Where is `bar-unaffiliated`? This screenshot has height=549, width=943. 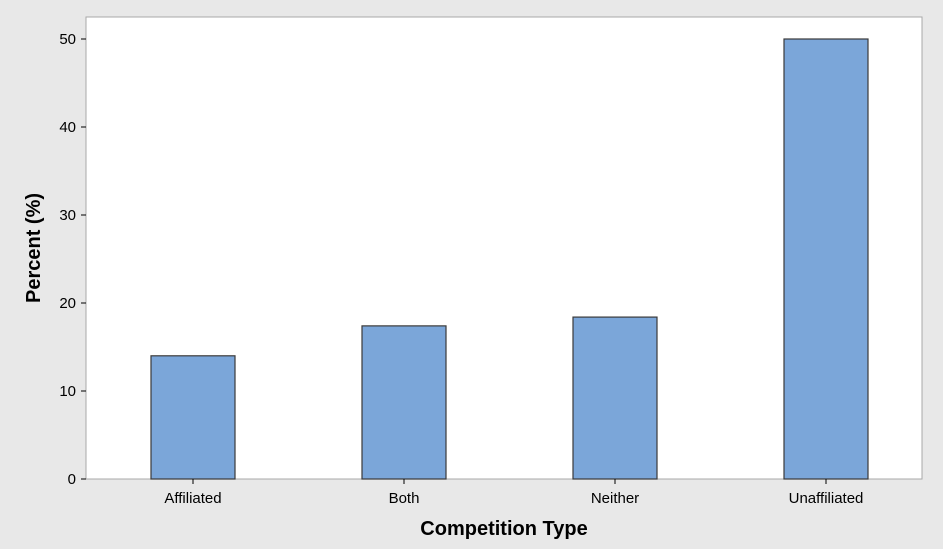 bar-unaffiliated is located at coordinates (826, 259).